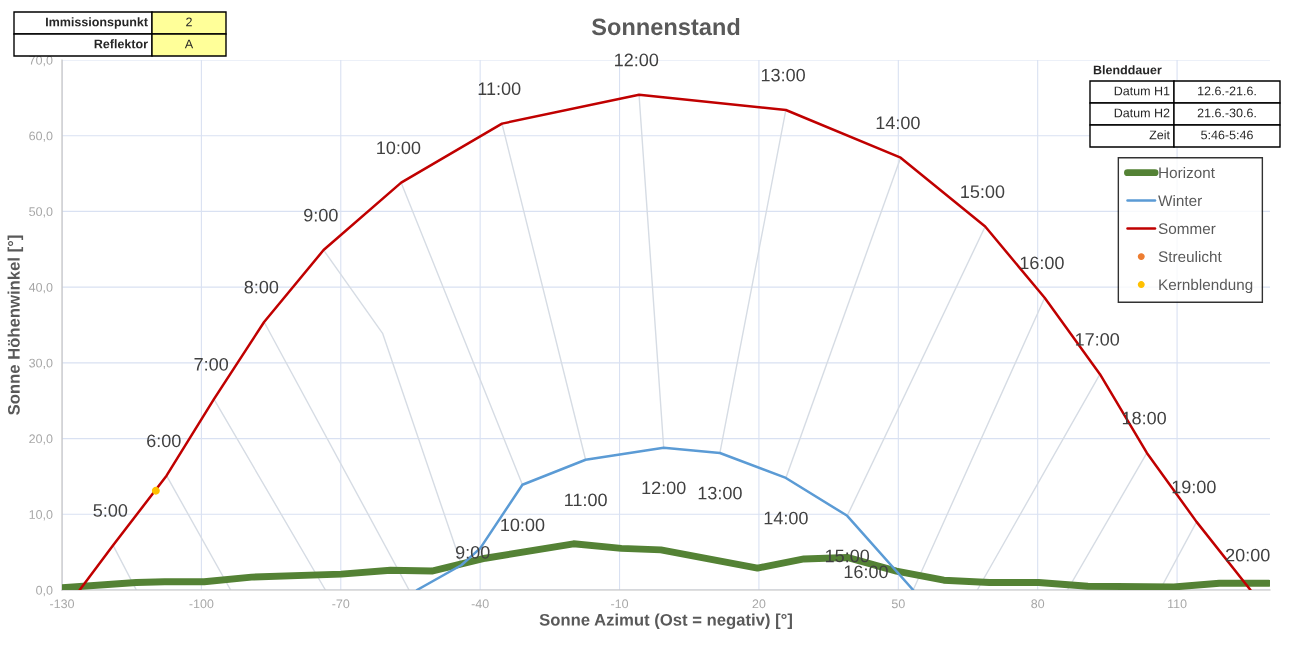  I want to click on annotation: Datum H1, so click(1142, 91).